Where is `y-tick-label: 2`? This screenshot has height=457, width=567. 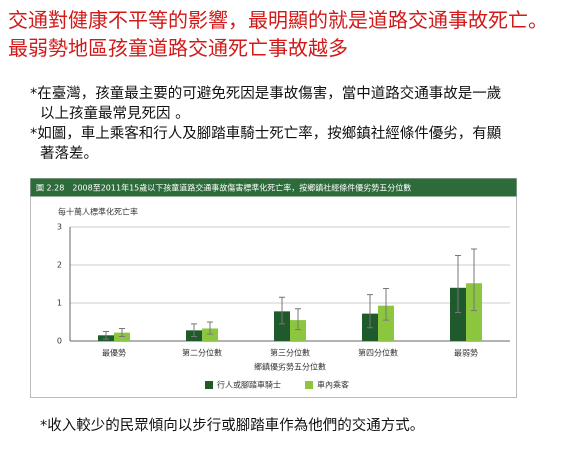 y-tick-label: 2 is located at coordinates (59, 265).